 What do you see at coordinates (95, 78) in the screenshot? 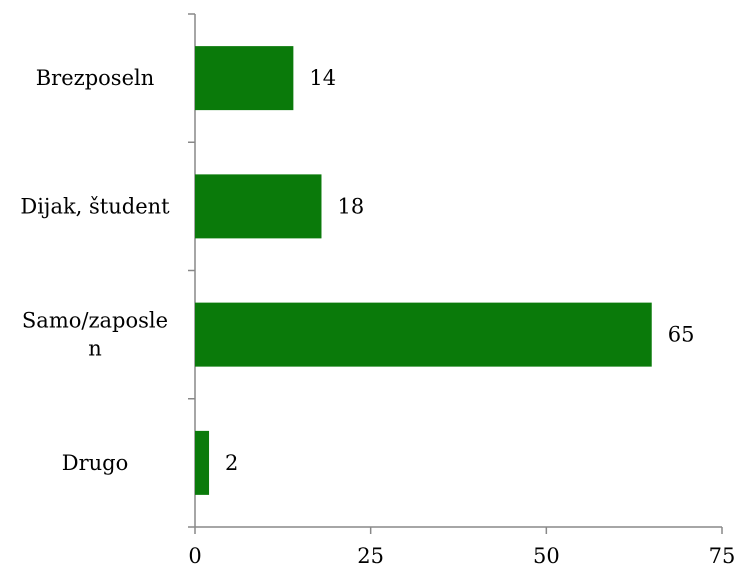
I see `category-label: Brezposeln` at bounding box center [95, 78].